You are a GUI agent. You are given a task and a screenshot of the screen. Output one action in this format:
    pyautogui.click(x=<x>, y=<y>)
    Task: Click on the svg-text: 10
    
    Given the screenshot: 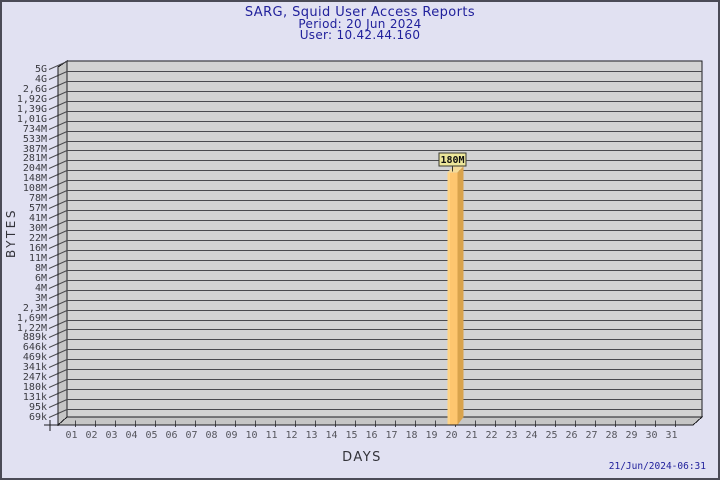 What is the action you would take?
    pyautogui.click(x=251, y=435)
    